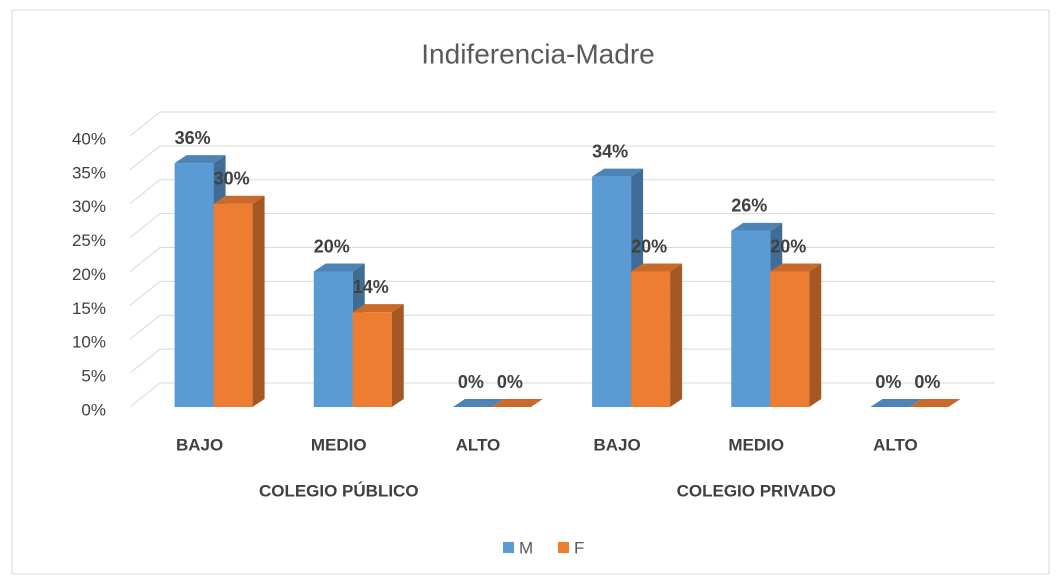  Describe the element at coordinates (232, 179) in the screenshot. I see `value-label: 30%` at that location.